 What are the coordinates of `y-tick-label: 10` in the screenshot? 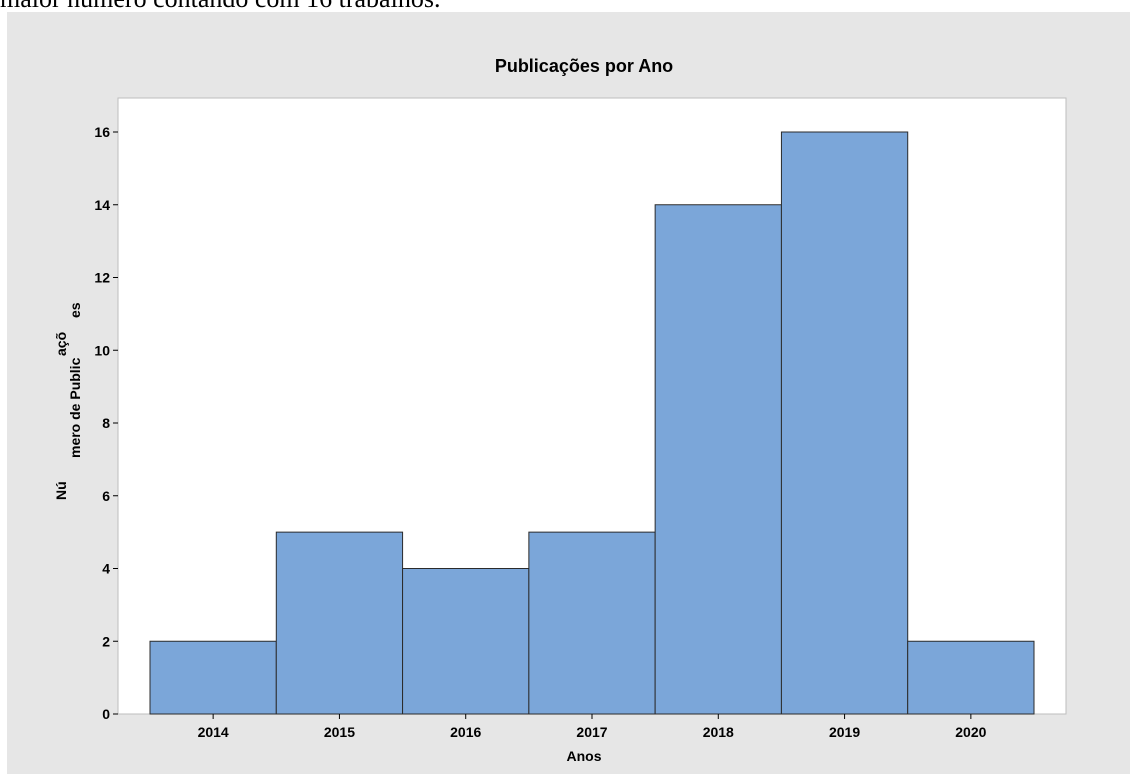 It's located at (102, 350).